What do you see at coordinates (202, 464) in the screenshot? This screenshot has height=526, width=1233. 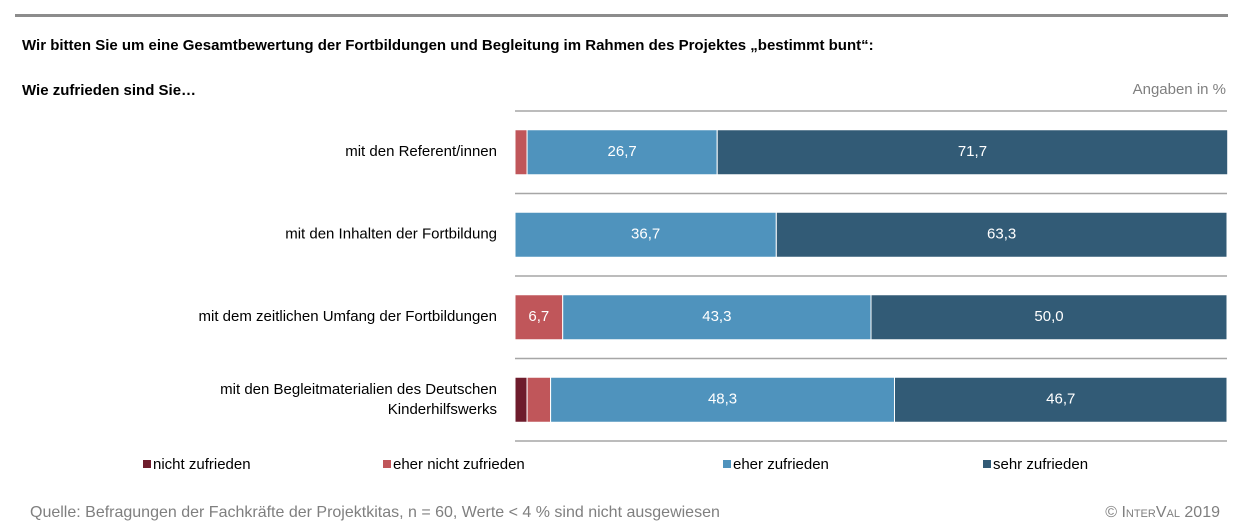 I see `legend-label: nicht zufrieden` at bounding box center [202, 464].